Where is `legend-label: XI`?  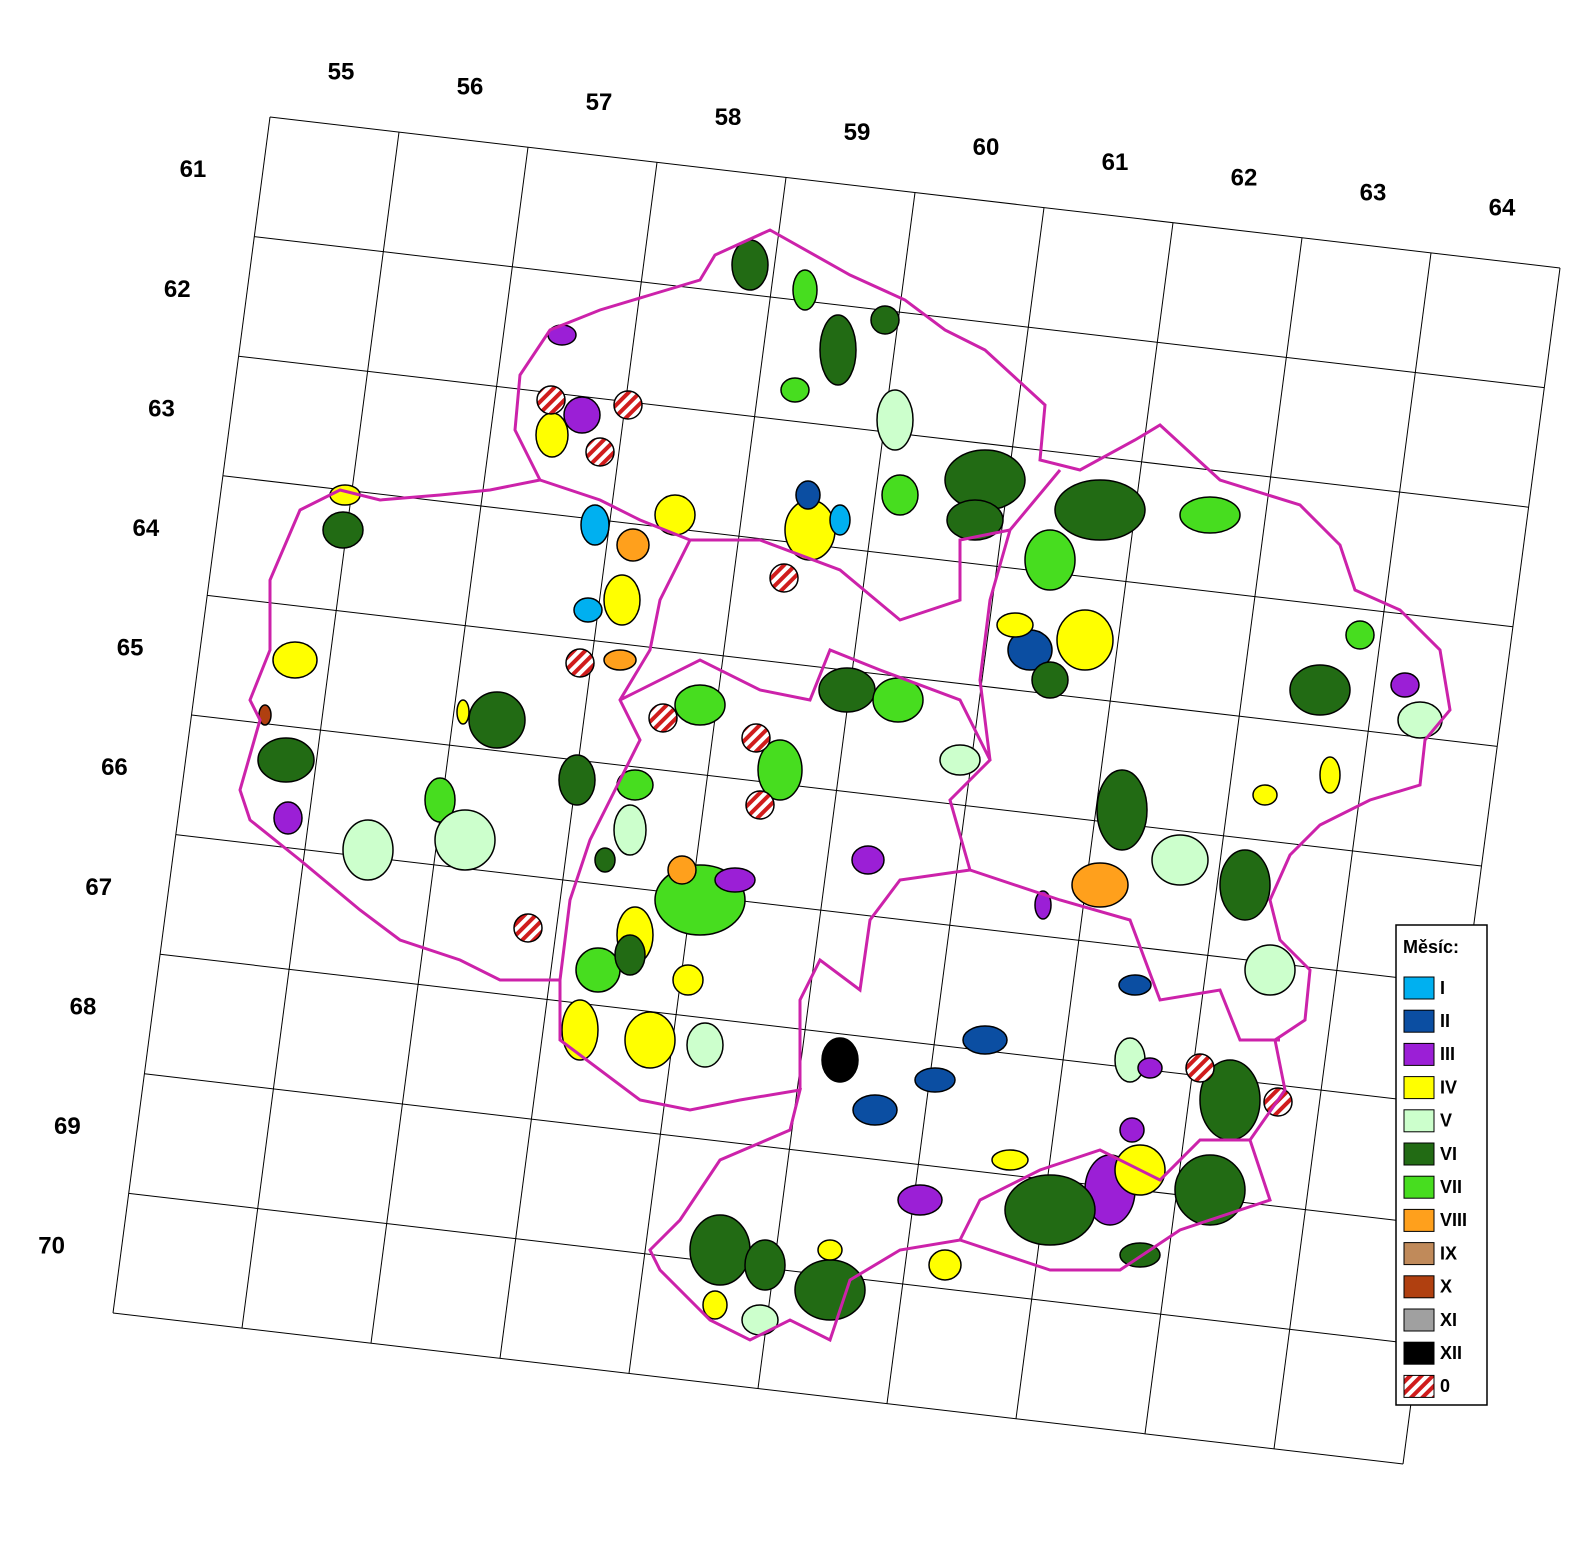 legend-label: XI is located at coordinates (1448, 1320).